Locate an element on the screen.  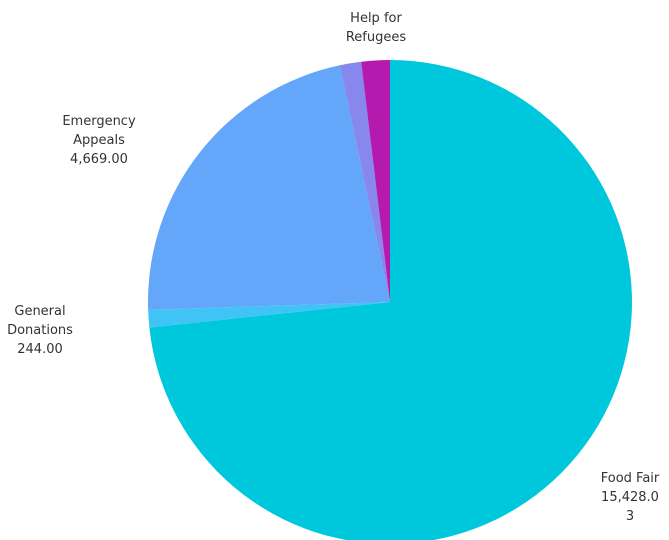
slice-label: Emergency Appeals 4,669.00 is located at coordinates (99, 140).